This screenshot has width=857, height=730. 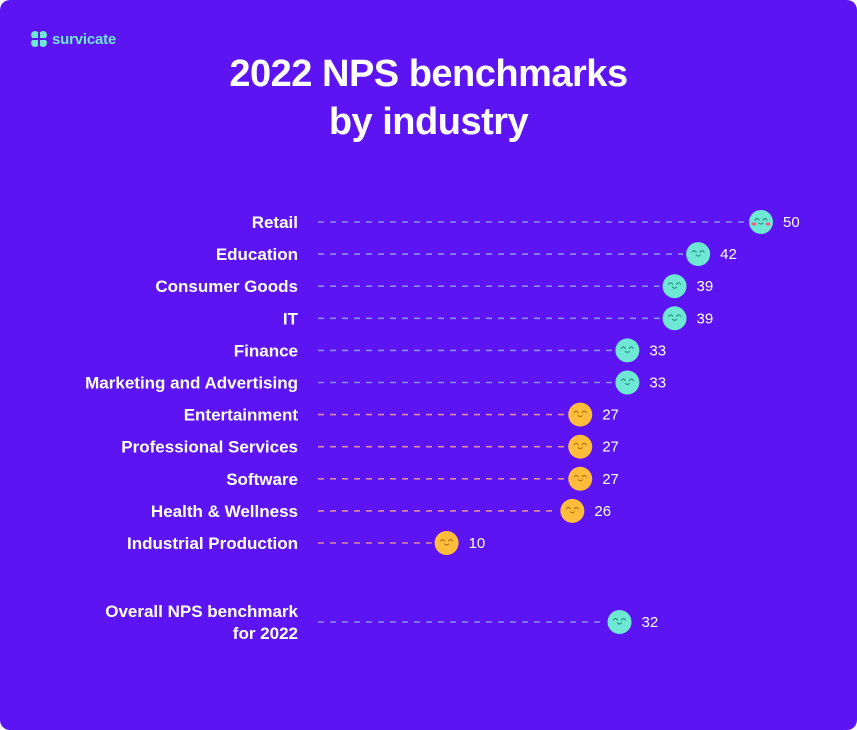 What do you see at coordinates (262, 479) in the screenshot?
I see `category-label: Software` at bounding box center [262, 479].